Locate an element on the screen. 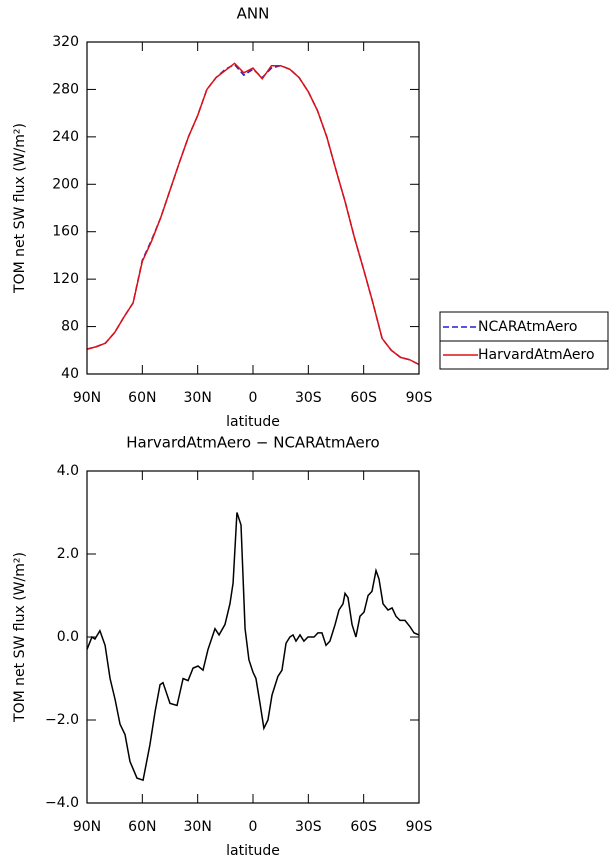 This screenshot has height=862, width=615. y-tick-label: 160 is located at coordinates (65, 232).